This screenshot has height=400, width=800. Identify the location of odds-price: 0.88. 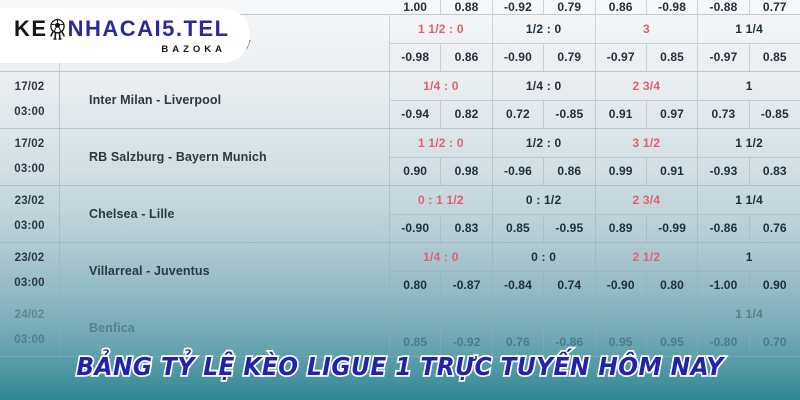
(467, 7).